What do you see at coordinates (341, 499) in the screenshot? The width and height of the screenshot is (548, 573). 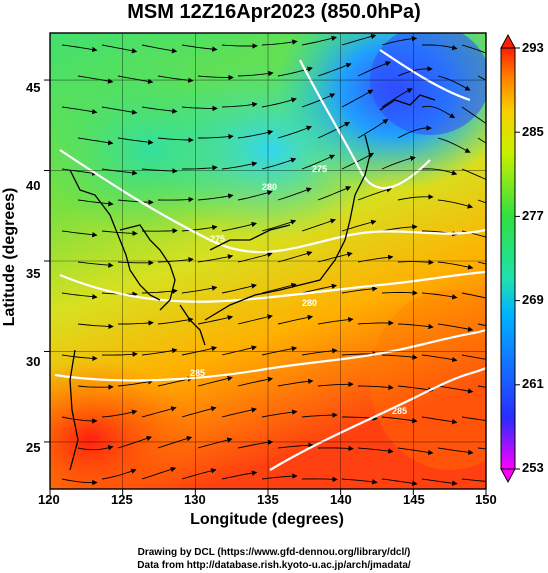 I see `x-tick-label: 140` at bounding box center [341, 499].